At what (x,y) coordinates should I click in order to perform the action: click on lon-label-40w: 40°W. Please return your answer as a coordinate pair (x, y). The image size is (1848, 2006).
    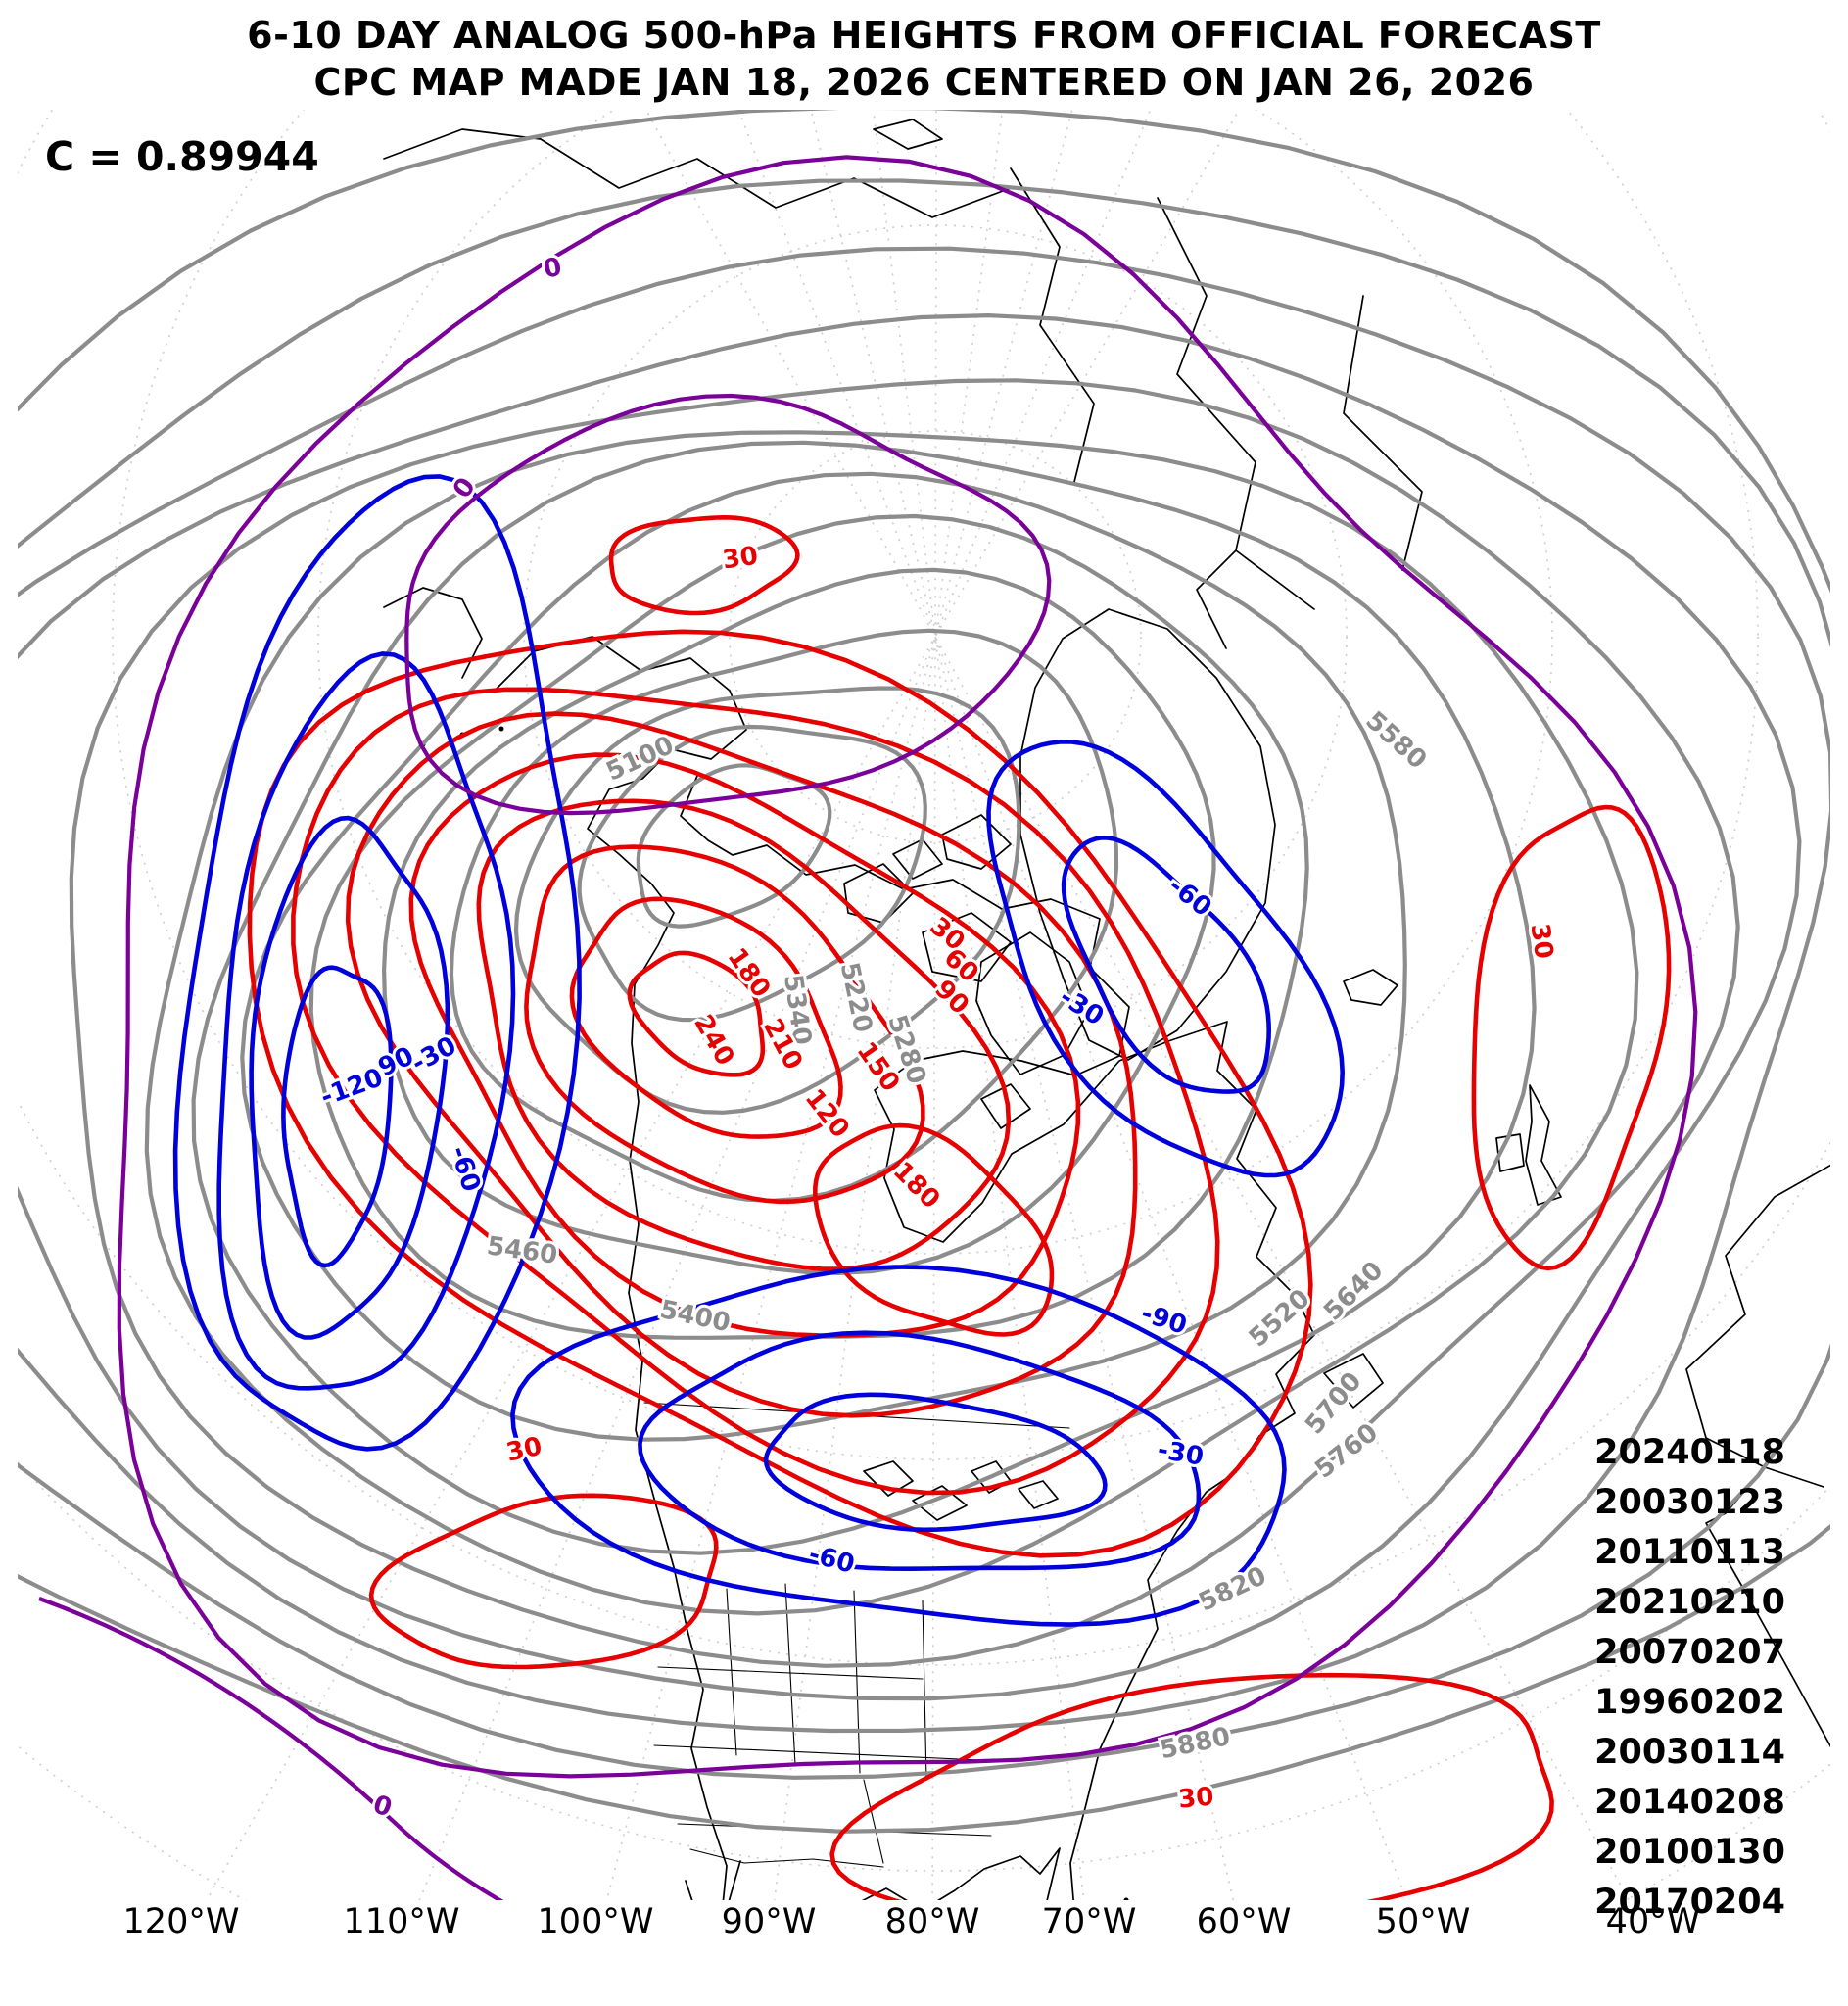
    Looking at the image, I should click on (1653, 1921).